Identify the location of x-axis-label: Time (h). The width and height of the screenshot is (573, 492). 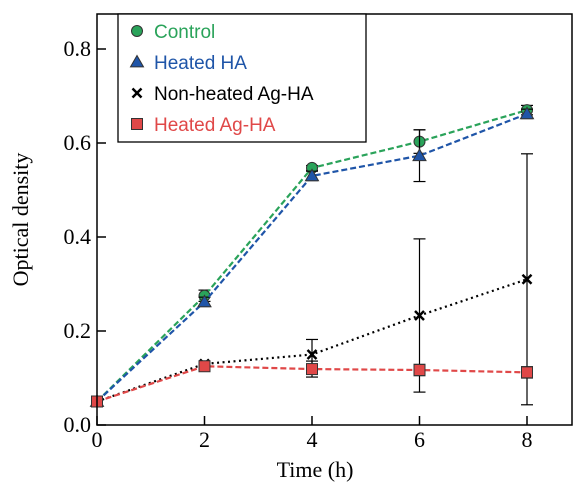
(315, 469).